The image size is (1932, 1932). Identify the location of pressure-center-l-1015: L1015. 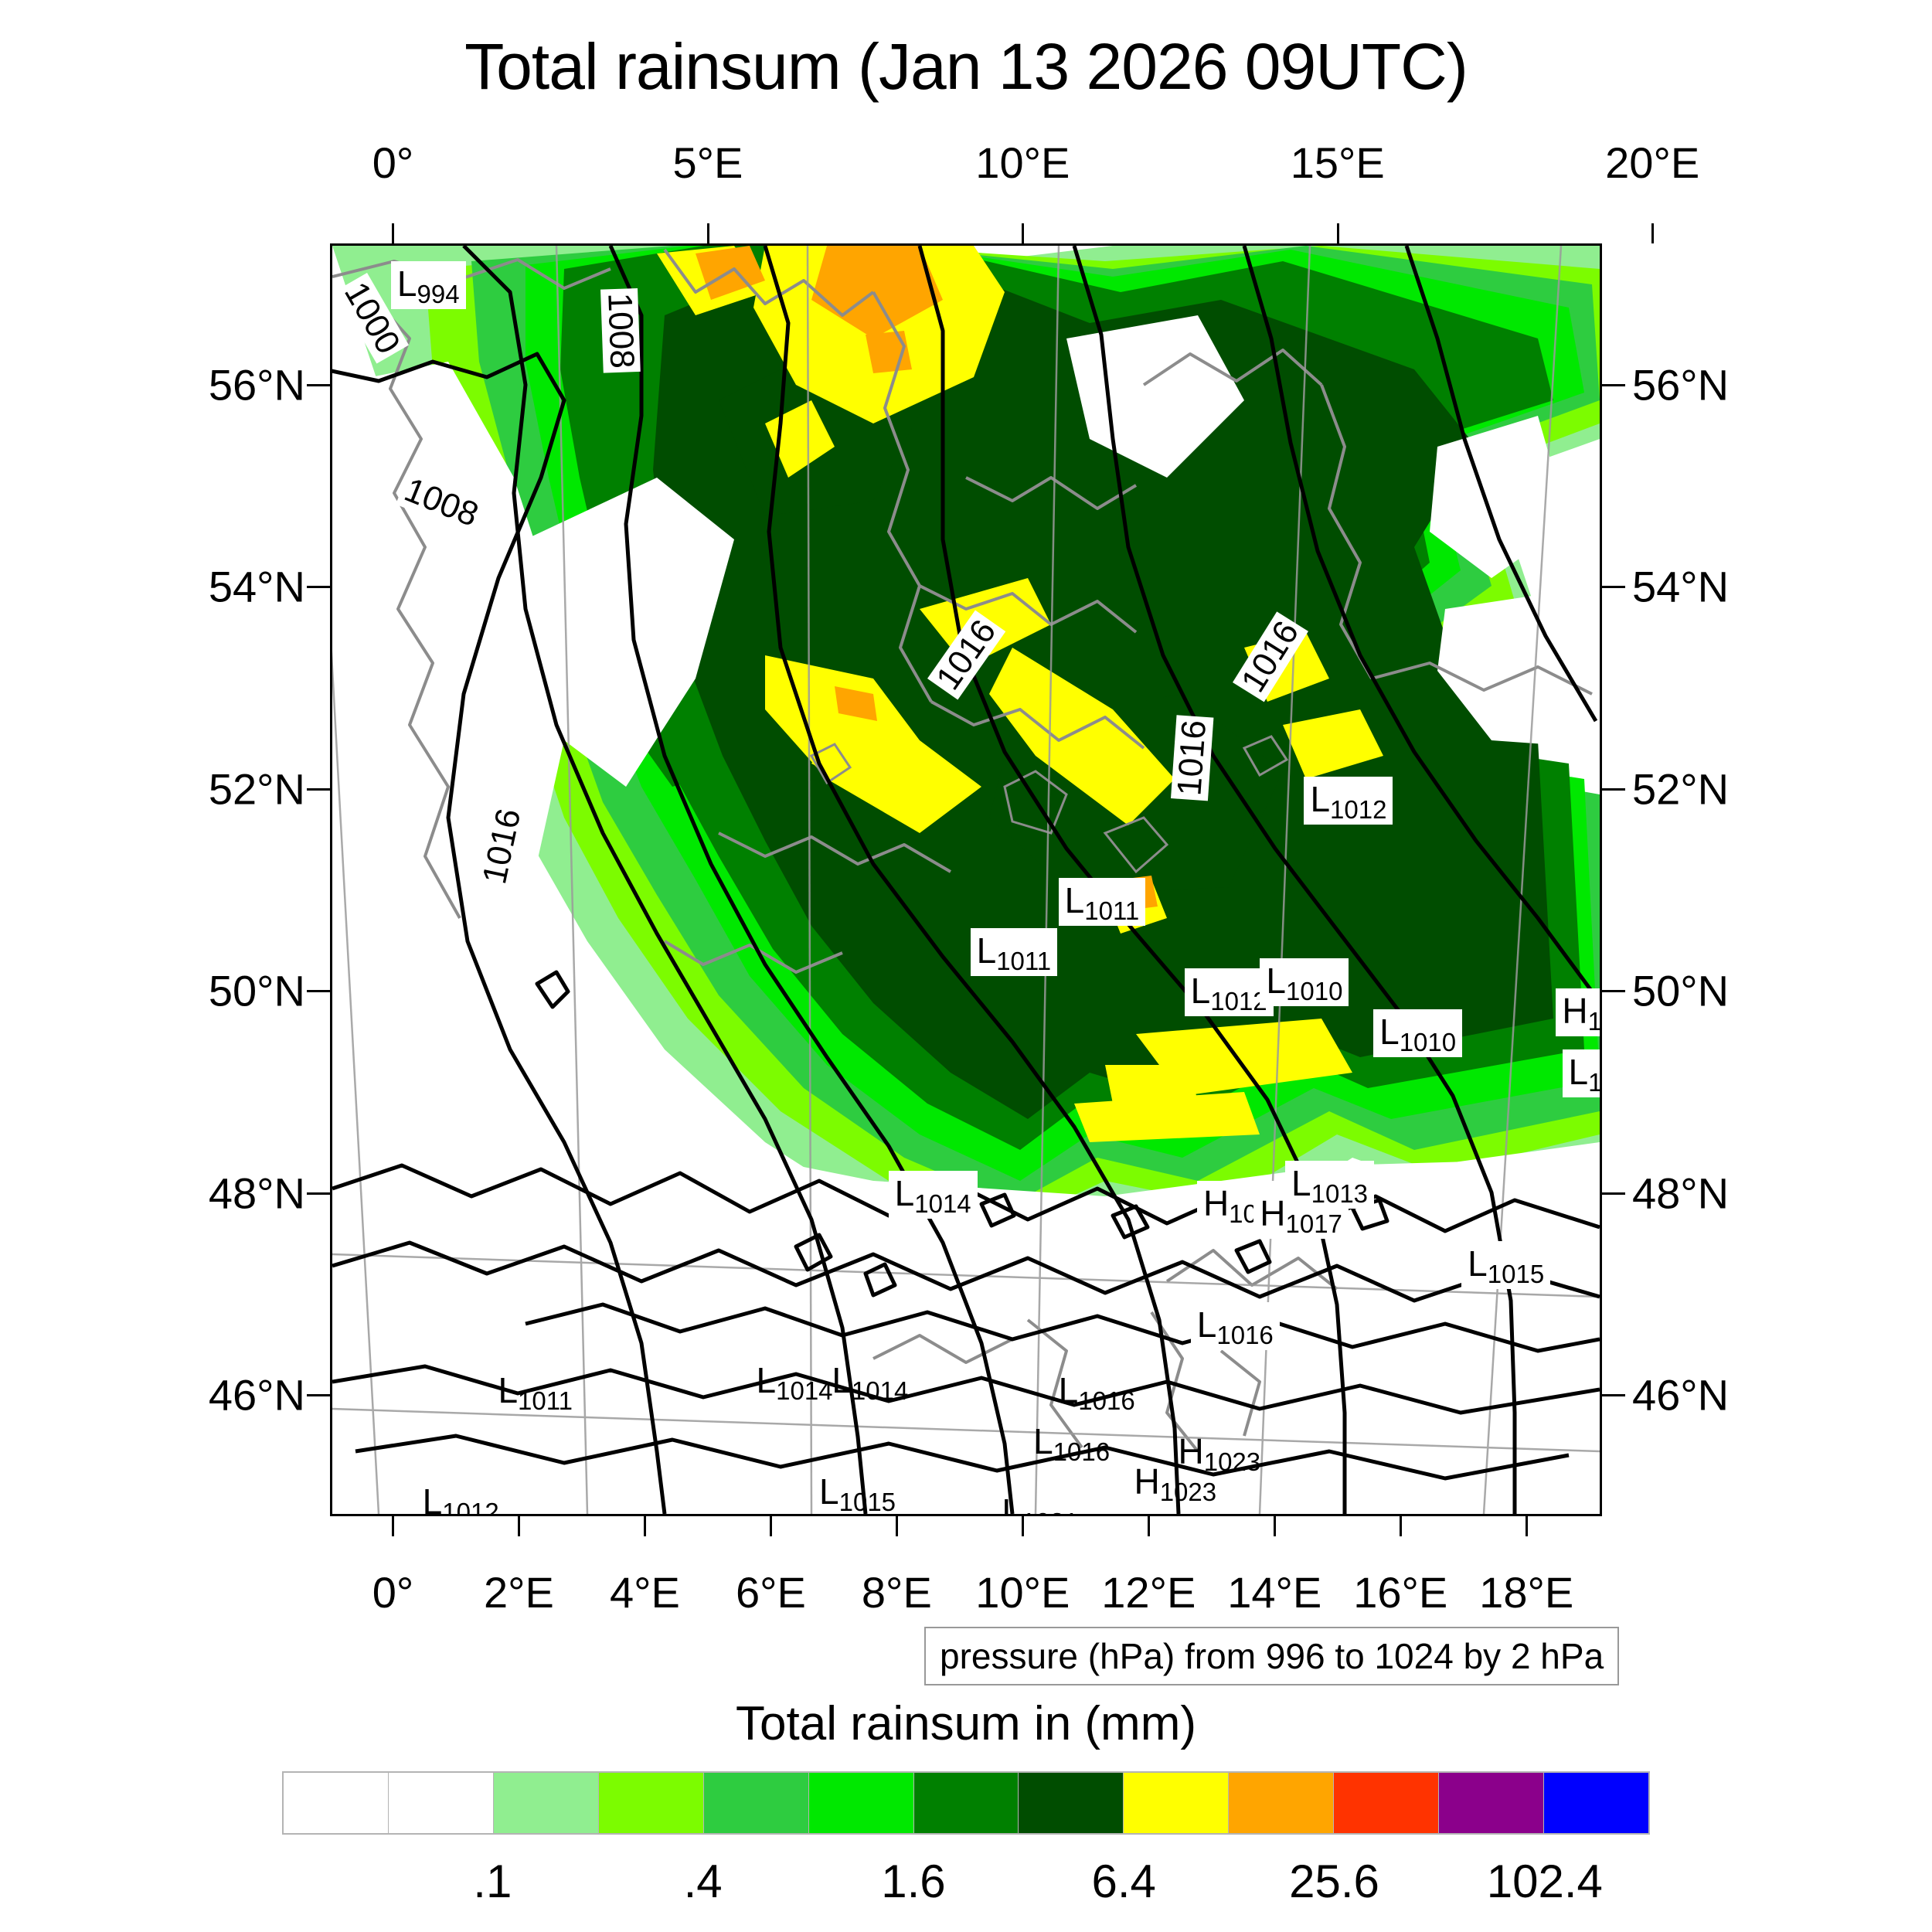
(857, 1492).